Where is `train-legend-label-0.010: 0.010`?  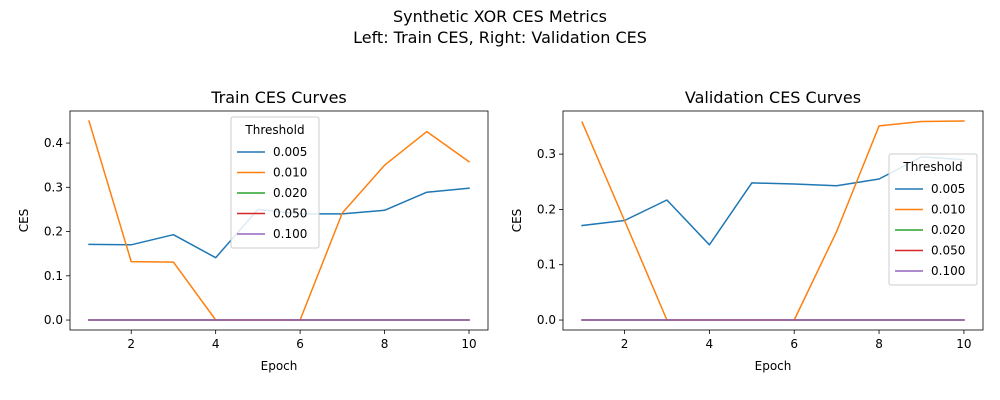 train-legend-label-0.010: 0.010 is located at coordinates (290, 173).